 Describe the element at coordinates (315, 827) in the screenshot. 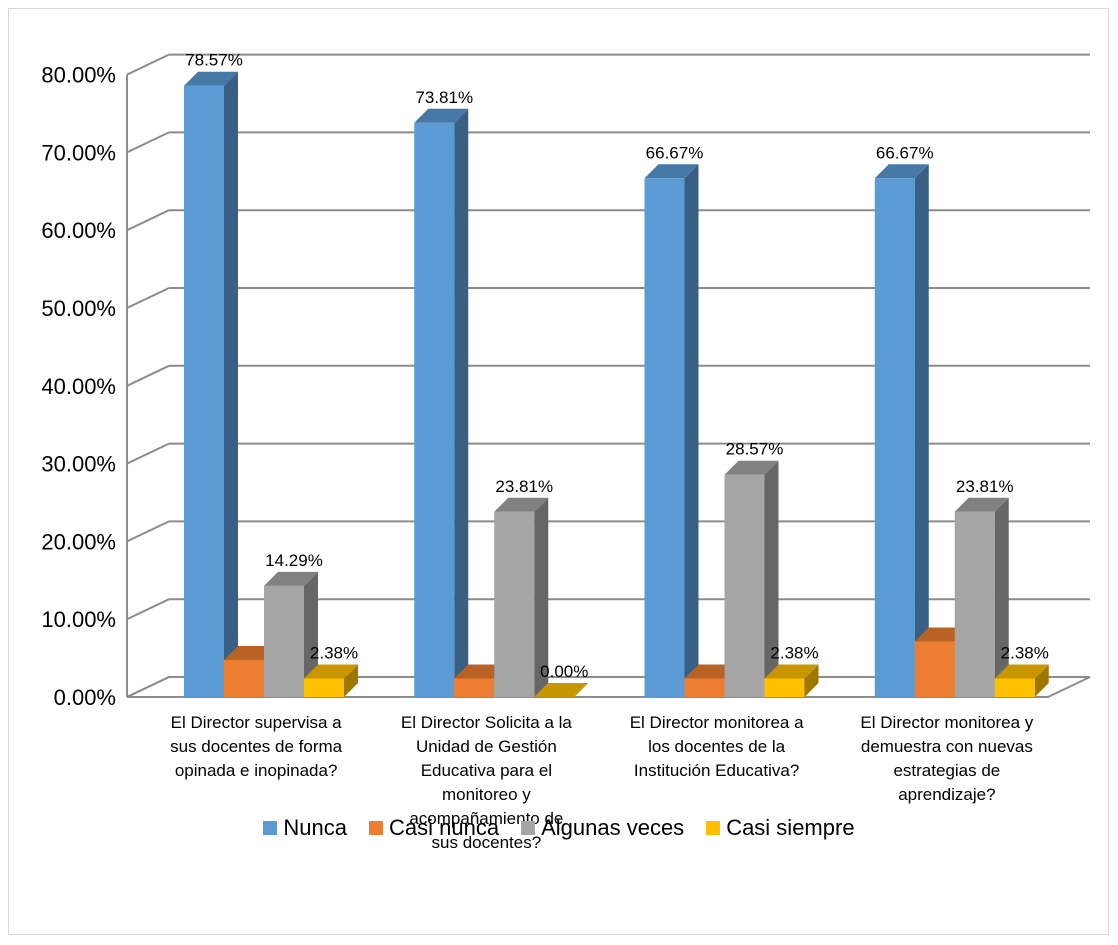

I see `legend-label-nunca: Nunca` at that location.